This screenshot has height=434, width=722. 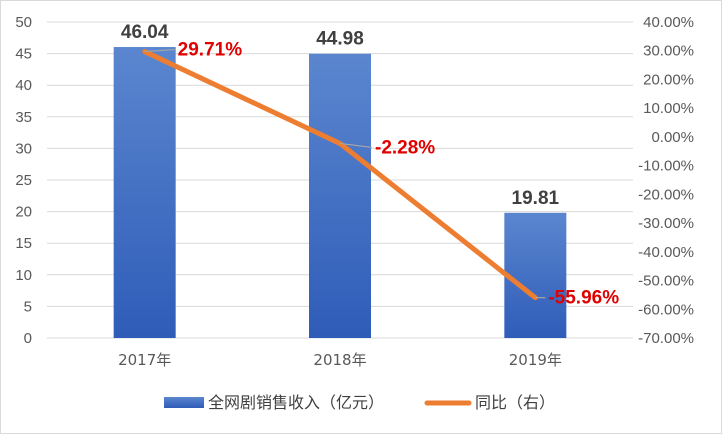 What do you see at coordinates (666, 166) in the screenshot?
I see `right-tick-label: -10.00%` at bounding box center [666, 166].